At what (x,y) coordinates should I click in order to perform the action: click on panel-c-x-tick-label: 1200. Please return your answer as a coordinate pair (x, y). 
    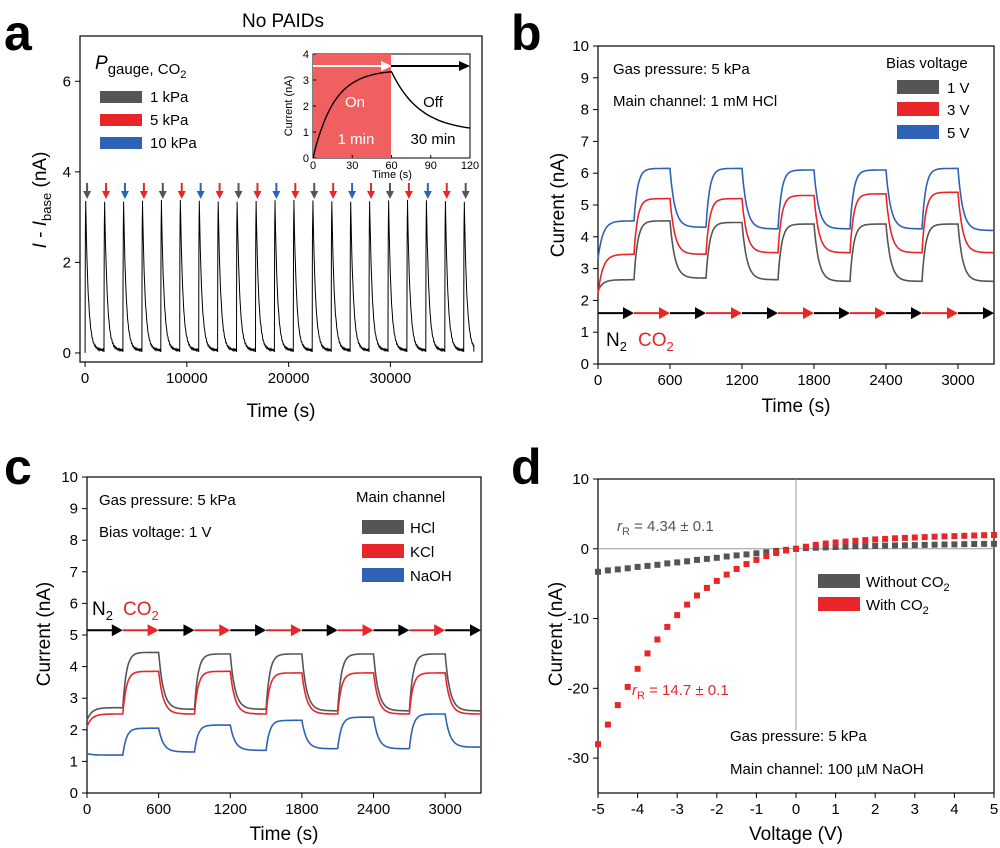
    Looking at the image, I should click on (230, 809).